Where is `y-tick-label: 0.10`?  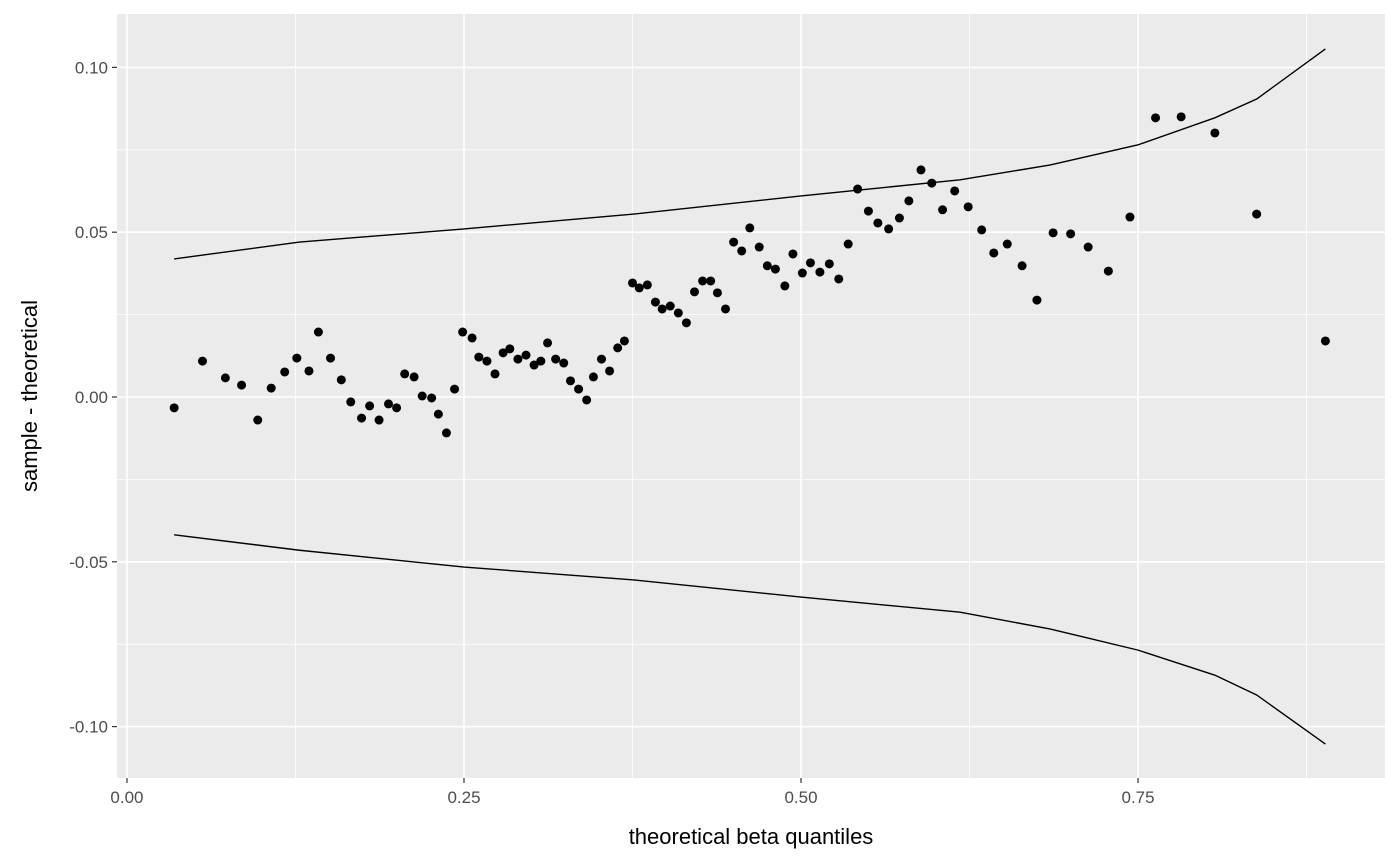 y-tick-label: 0.10 is located at coordinates (91, 67).